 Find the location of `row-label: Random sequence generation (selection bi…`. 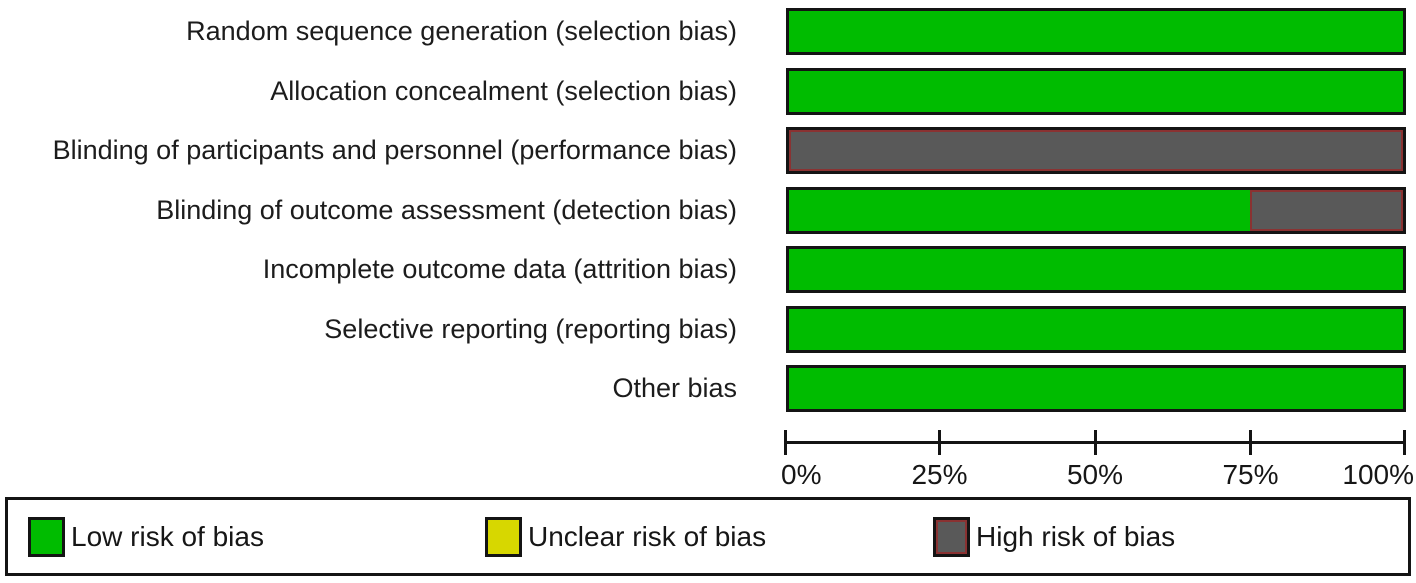

row-label: Random sequence generation (selection bi… is located at coordinates (461, 31).